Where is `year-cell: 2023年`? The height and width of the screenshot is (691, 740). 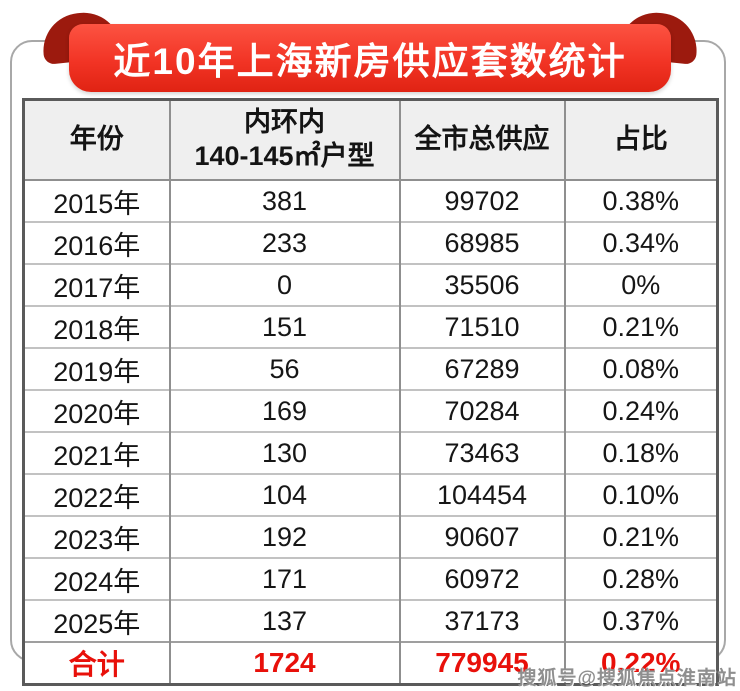
year-cell: 2023年 is located at coordinates (96, 536).